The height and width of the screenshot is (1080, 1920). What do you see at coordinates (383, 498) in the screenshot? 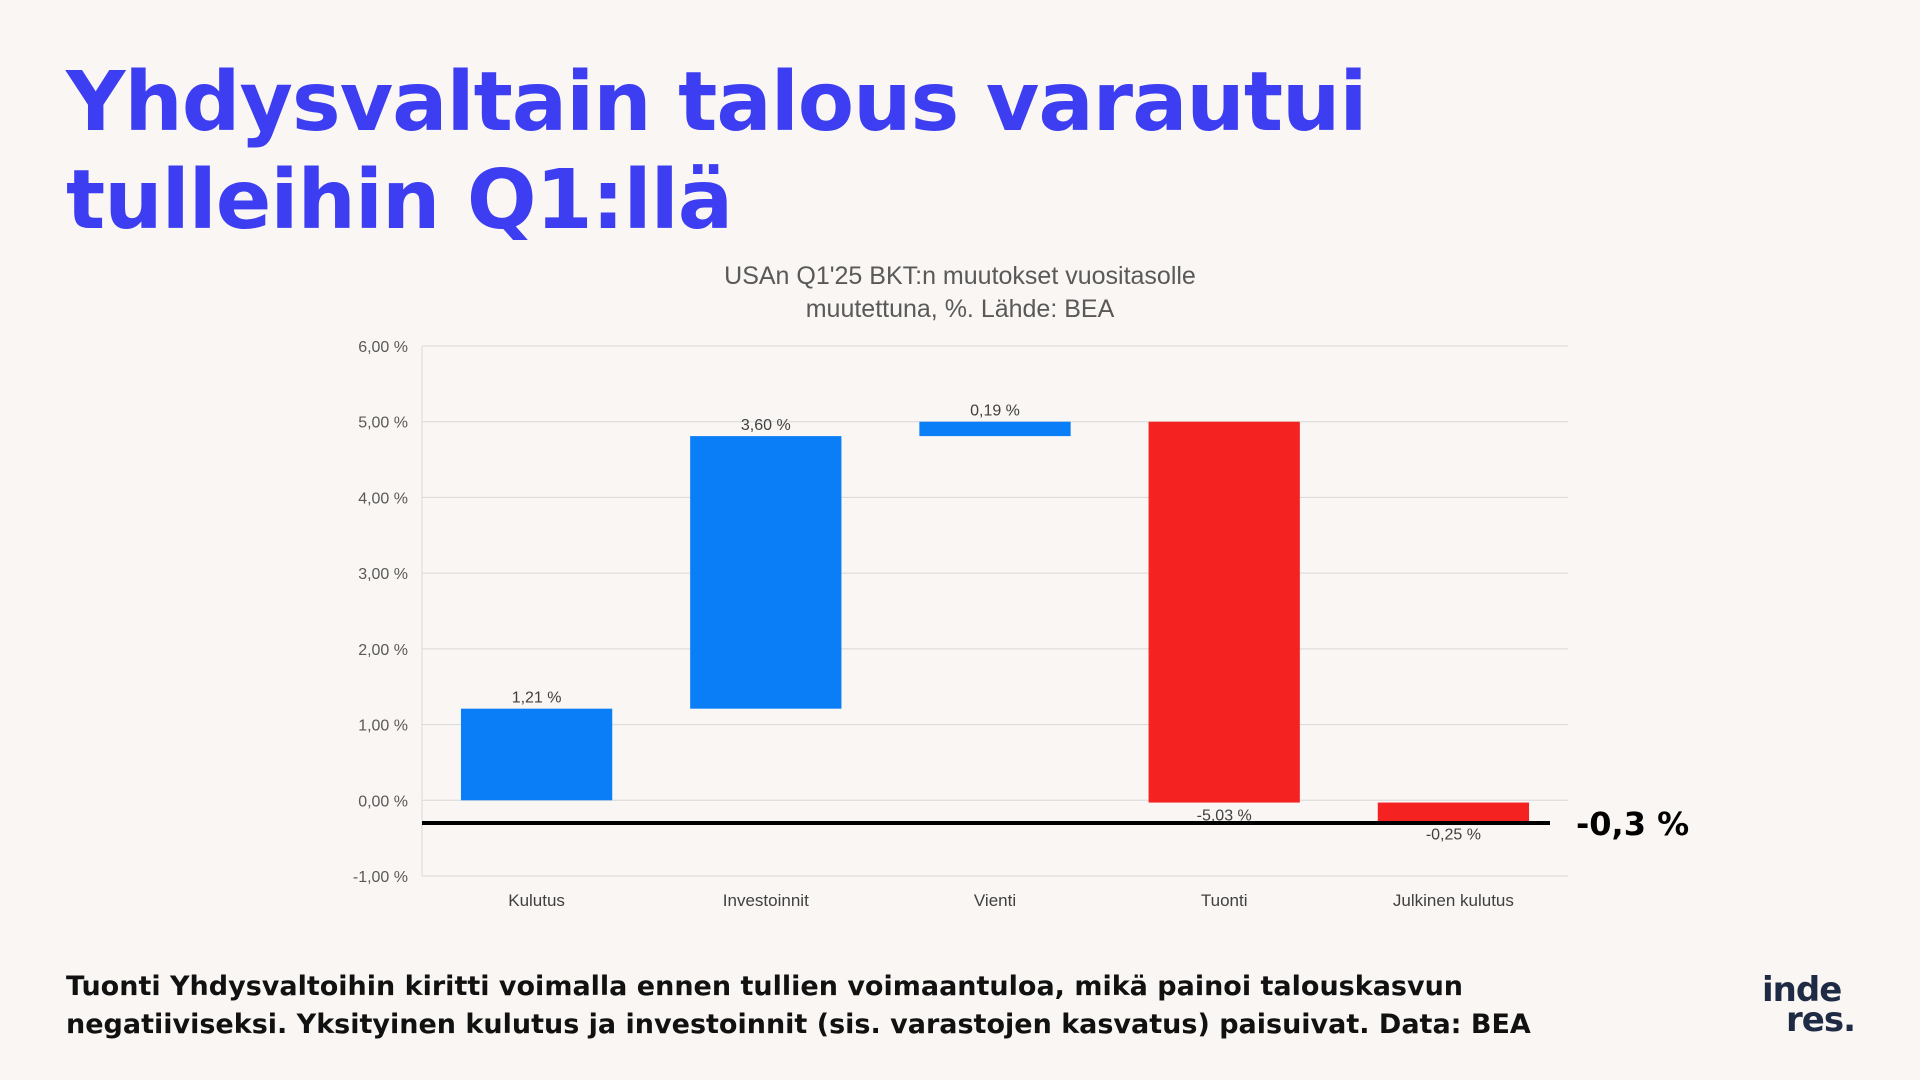
I see `y-tick-label: 4,00 %` at bounding box center [383, 498].